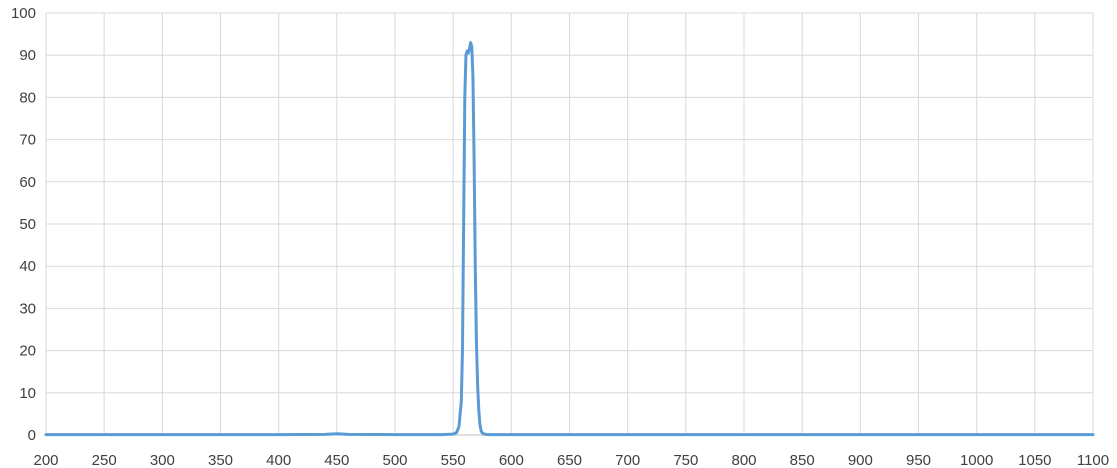 The width and height of the screenshot is (1117, 468). I want to click on x-tick-label: 550, so click(453, 460).